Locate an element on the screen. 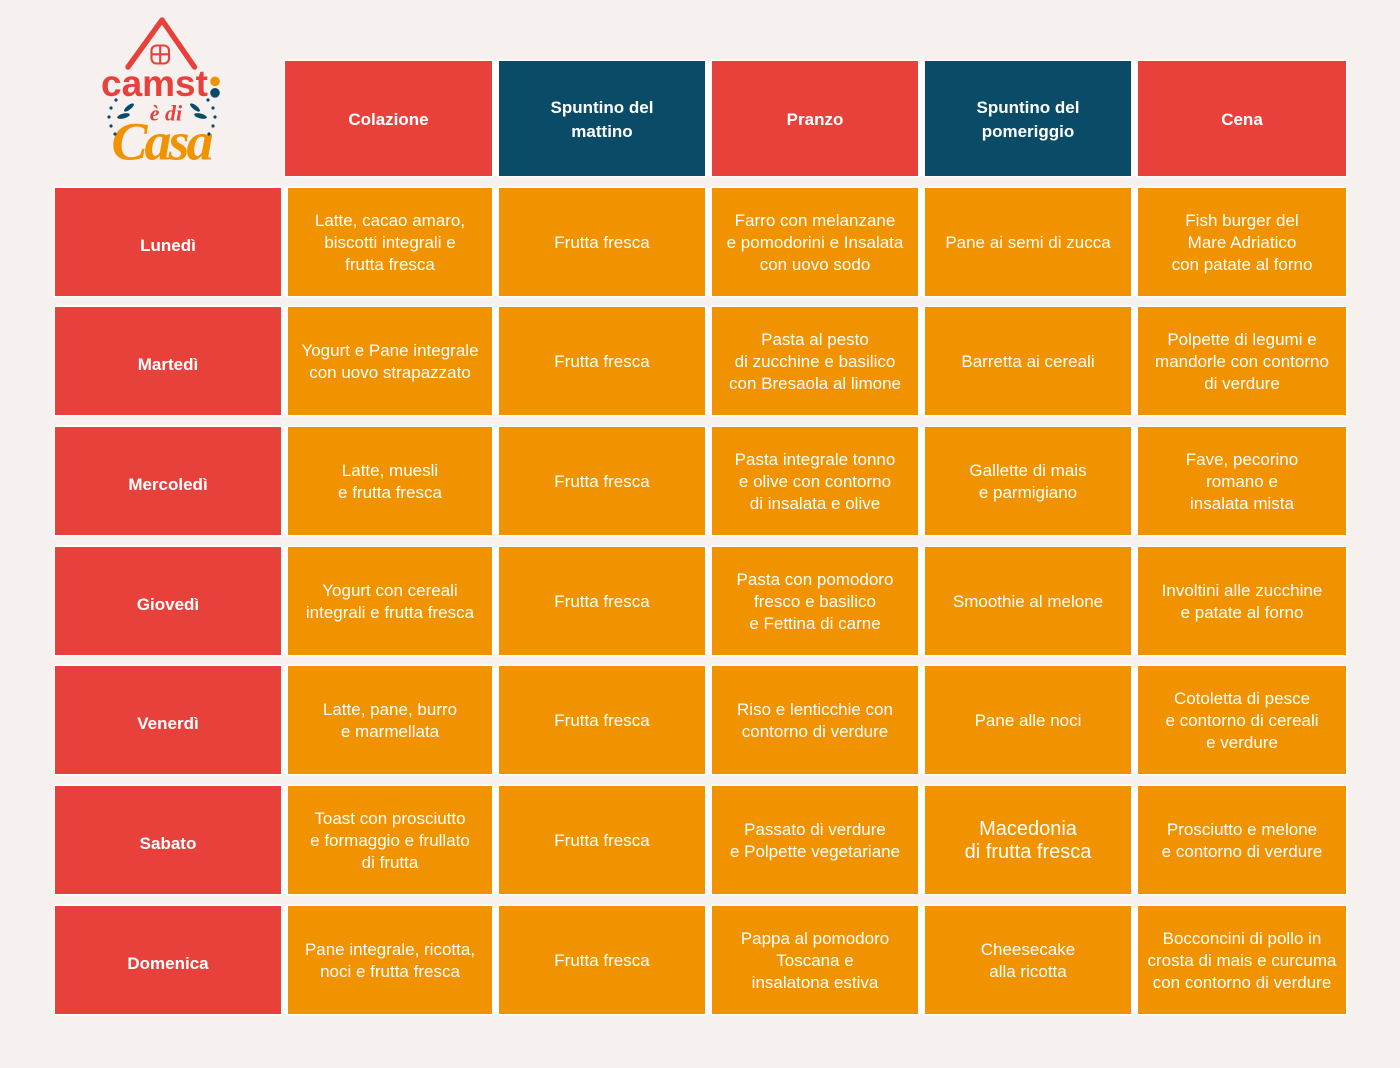 The width and height of the screenshot is (1400, 1068). svg-text: Casa is located at coordinates (161, 142).